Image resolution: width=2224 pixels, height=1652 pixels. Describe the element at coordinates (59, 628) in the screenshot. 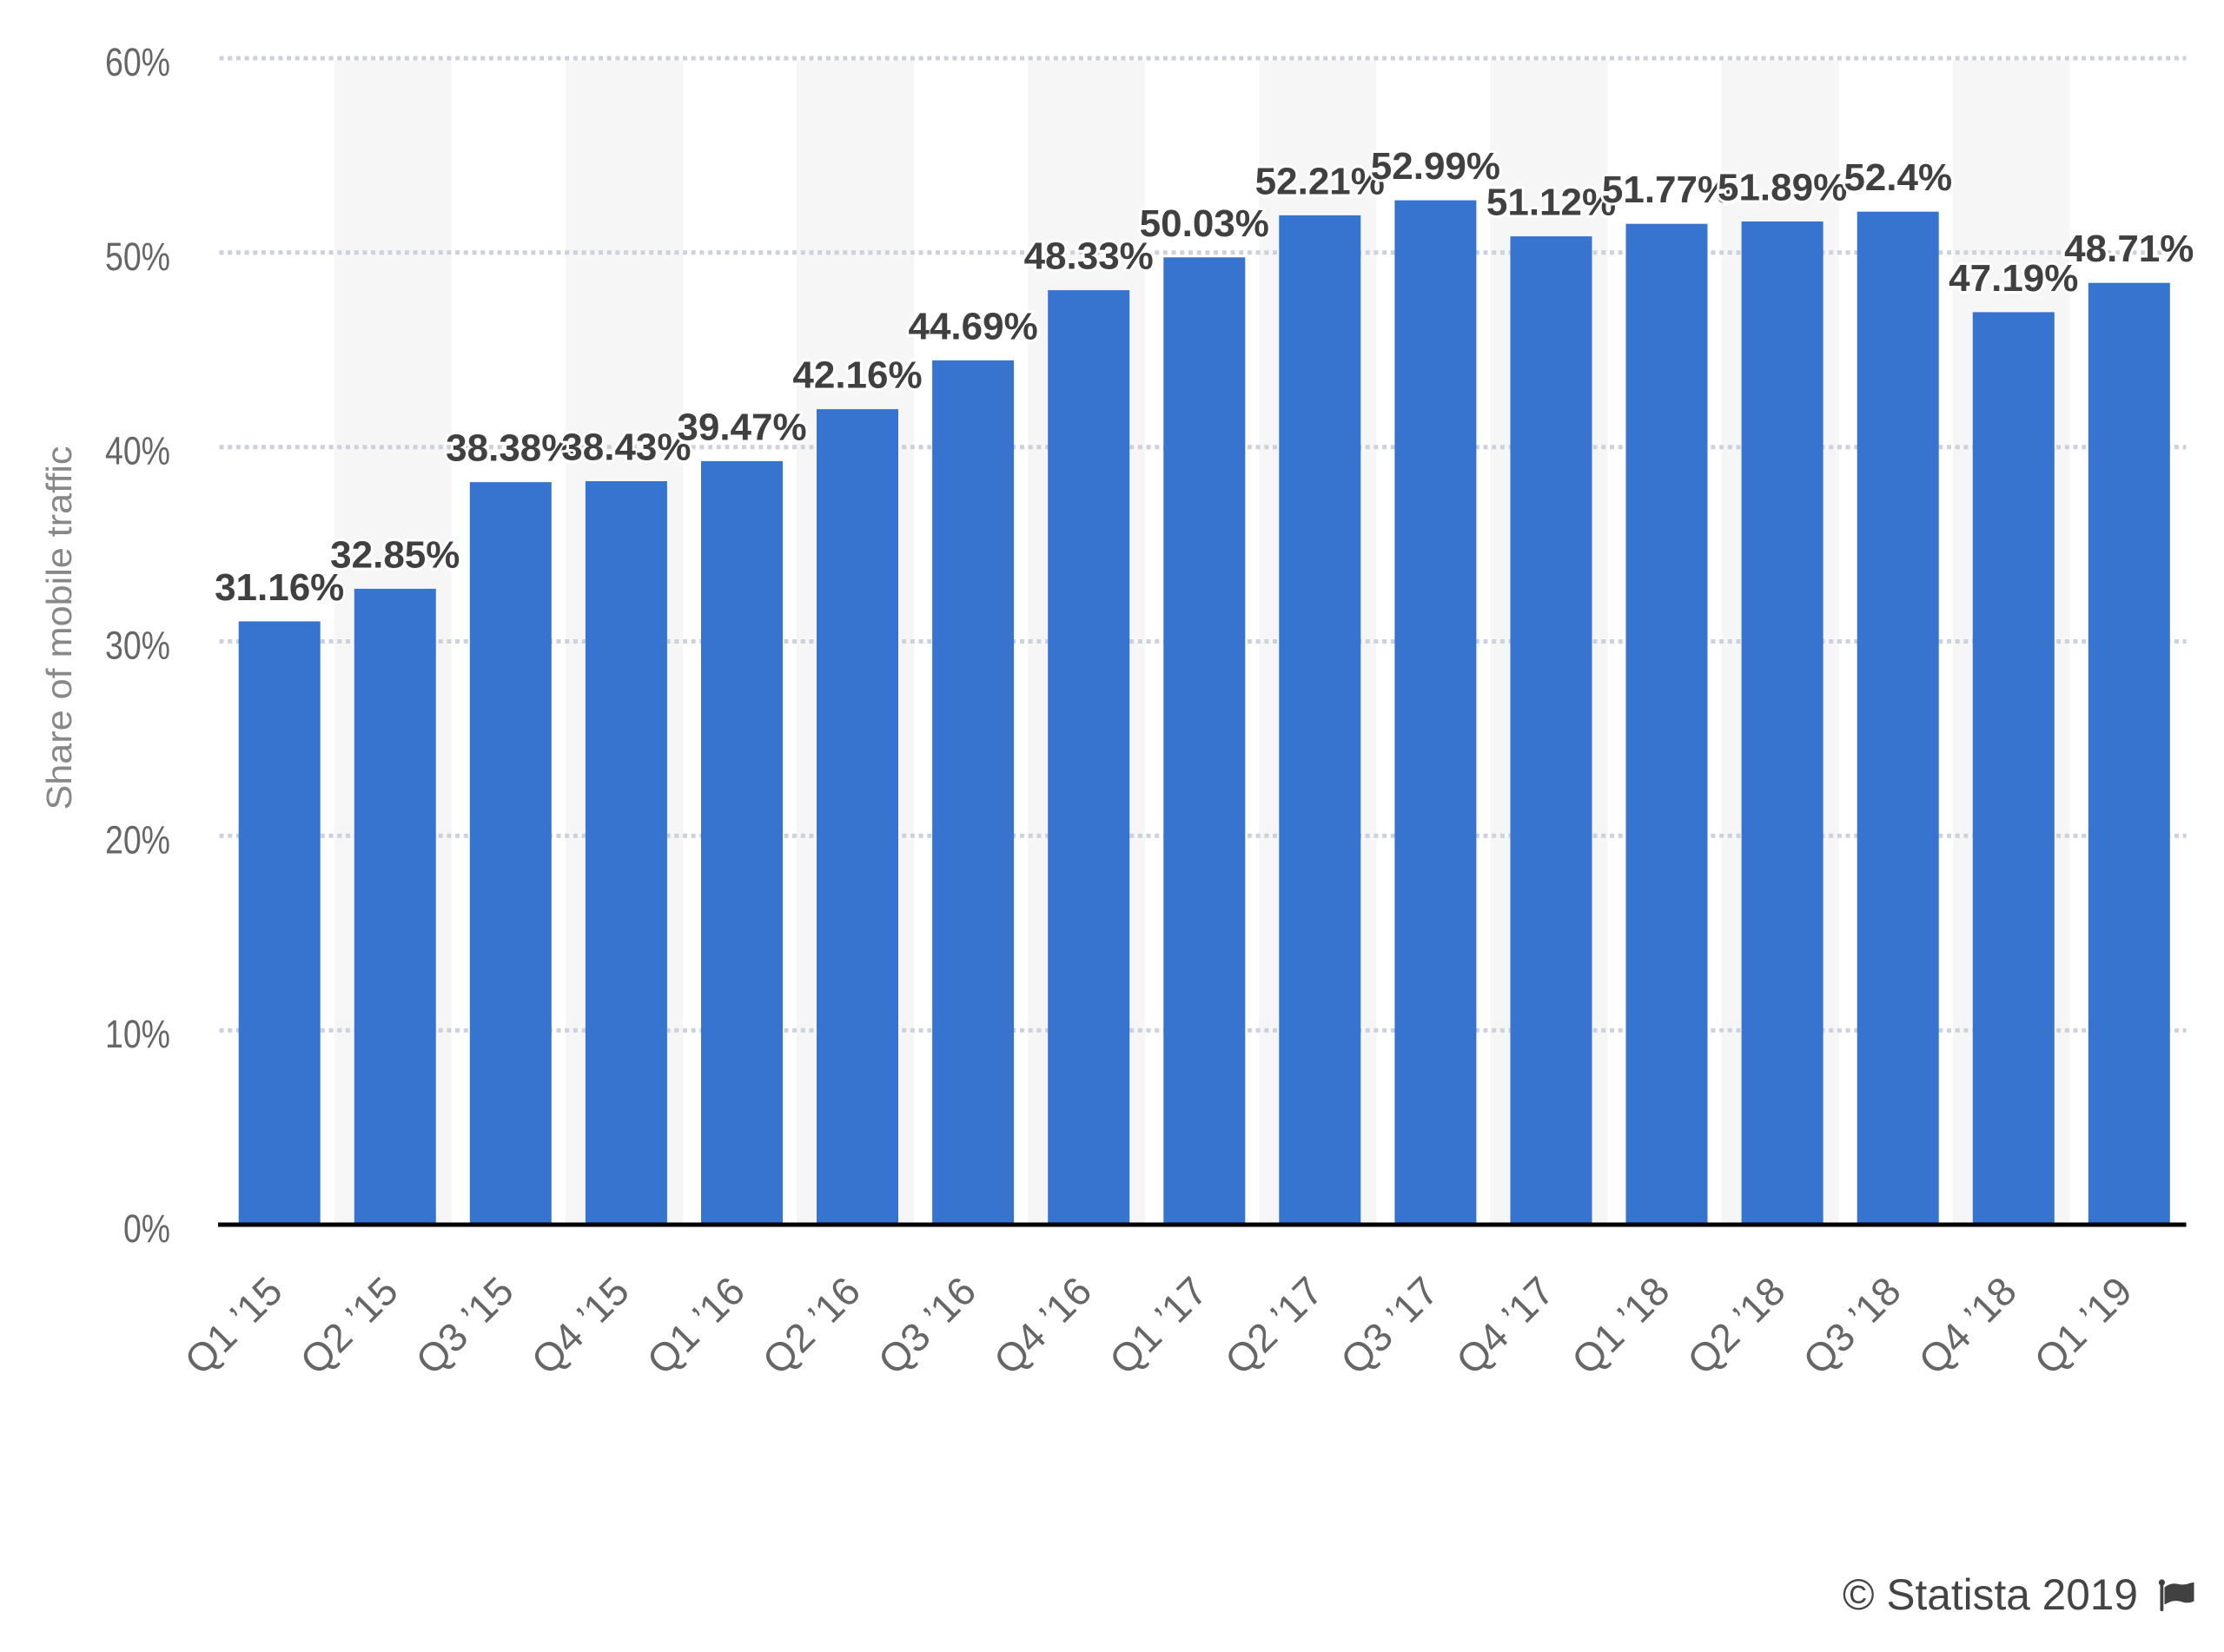

I see `svg-text: Share of mobile traffic` at that location.